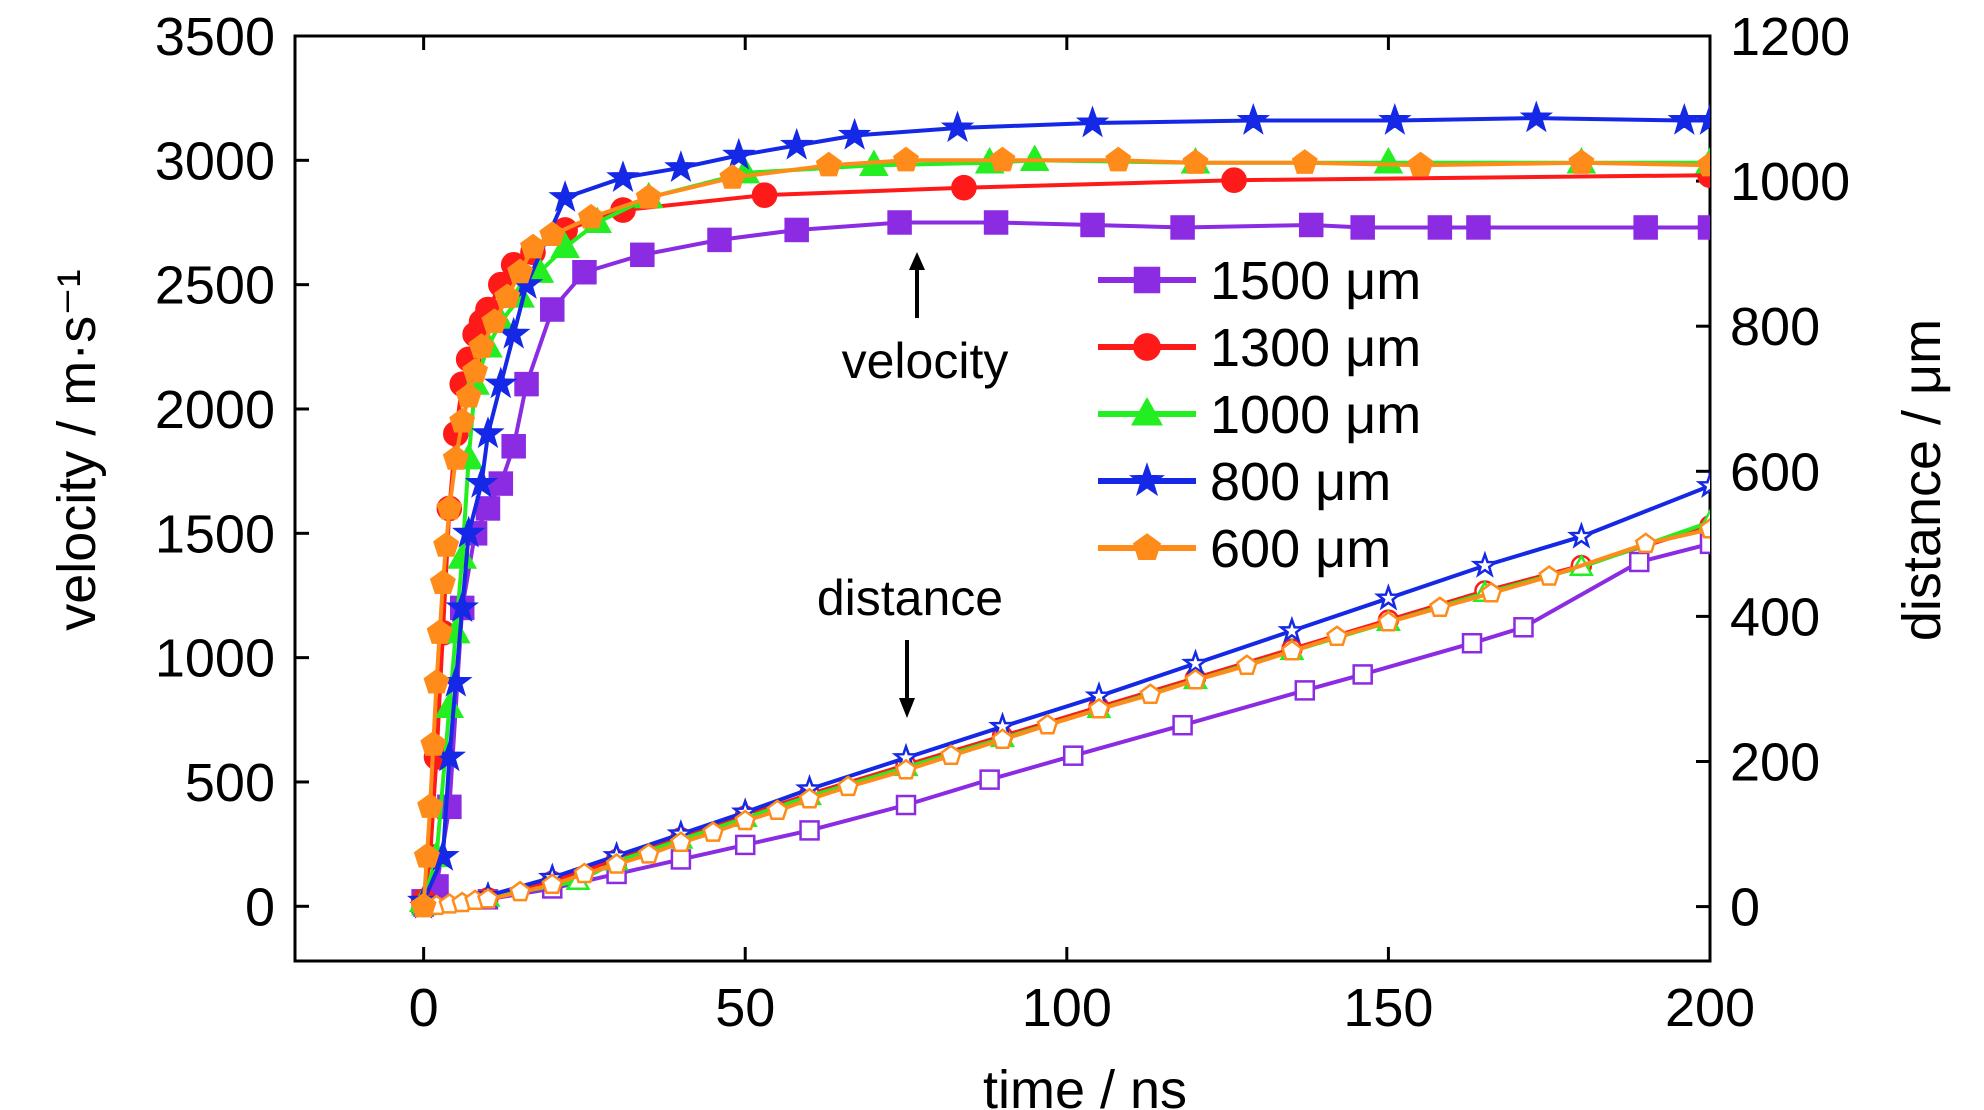  What do you see at coordinates (1300, 549) in the screenshot?
I see `legend-label: 600 μm` at bounding box center [1300, 549].